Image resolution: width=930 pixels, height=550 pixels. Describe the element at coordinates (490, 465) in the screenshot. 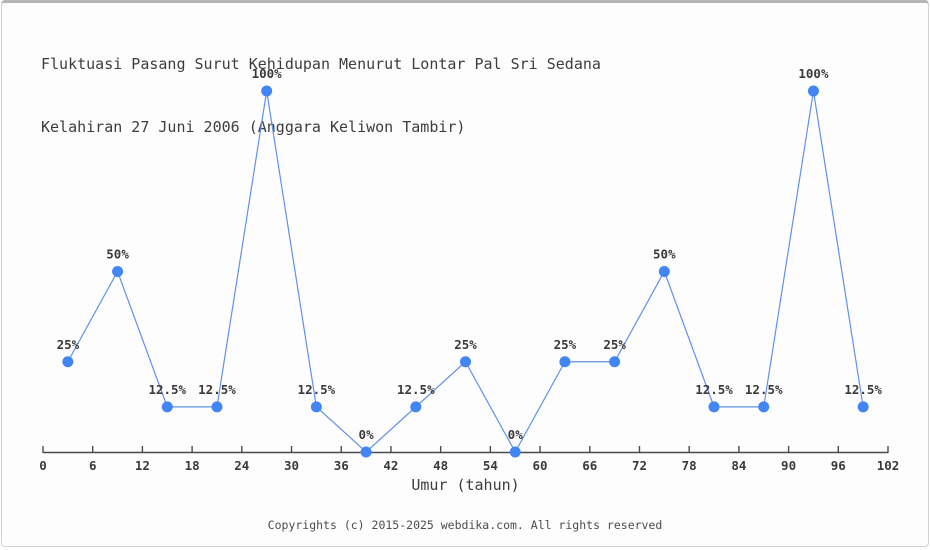

I see `x-axis-tick-label: 54` at that location.